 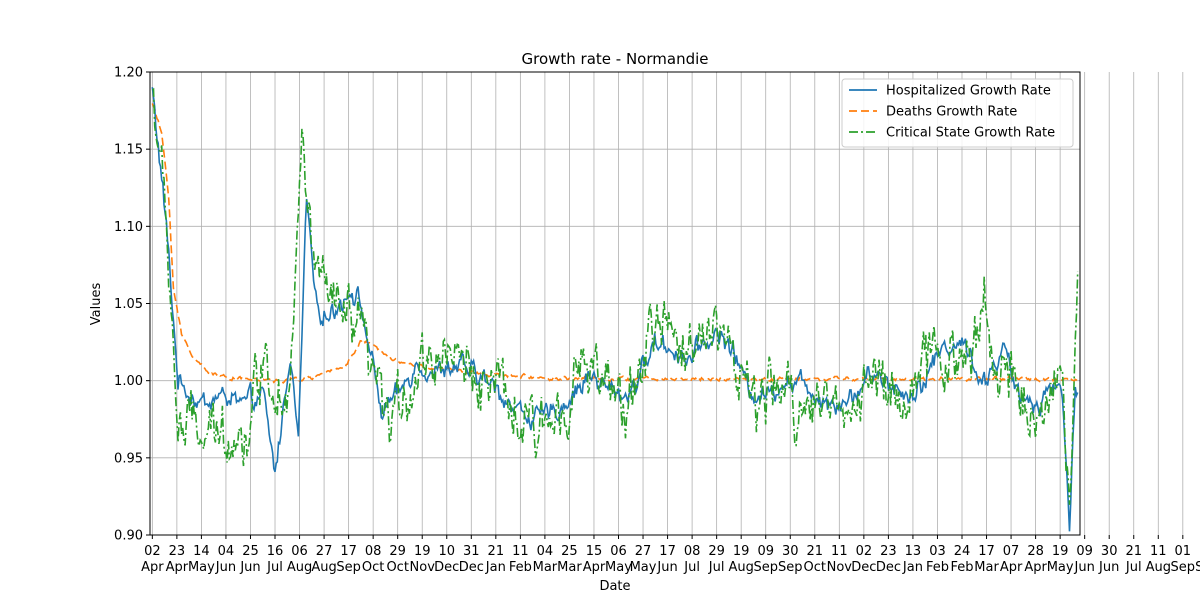 I want to click on y-axis: 0.90 0.95 1.00 1.05 1.10 1.15 1.20, so click(x=132, y=305).